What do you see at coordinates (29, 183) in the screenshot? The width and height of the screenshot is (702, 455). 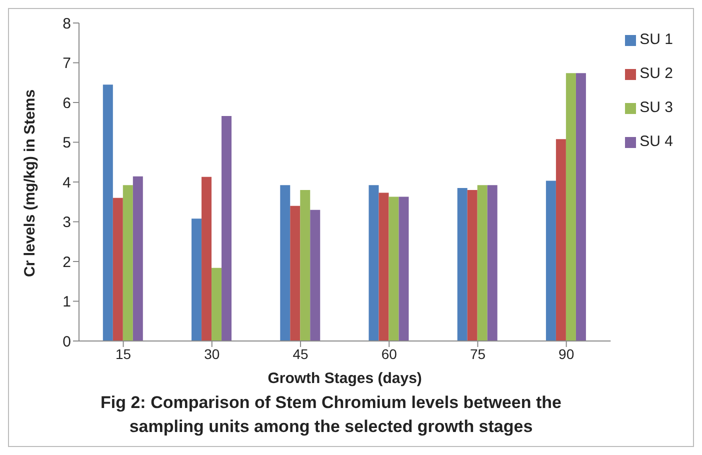 I see `y-axis-title: Cr levels (mg/kg) in Stems` at bounding box center [29, 183].